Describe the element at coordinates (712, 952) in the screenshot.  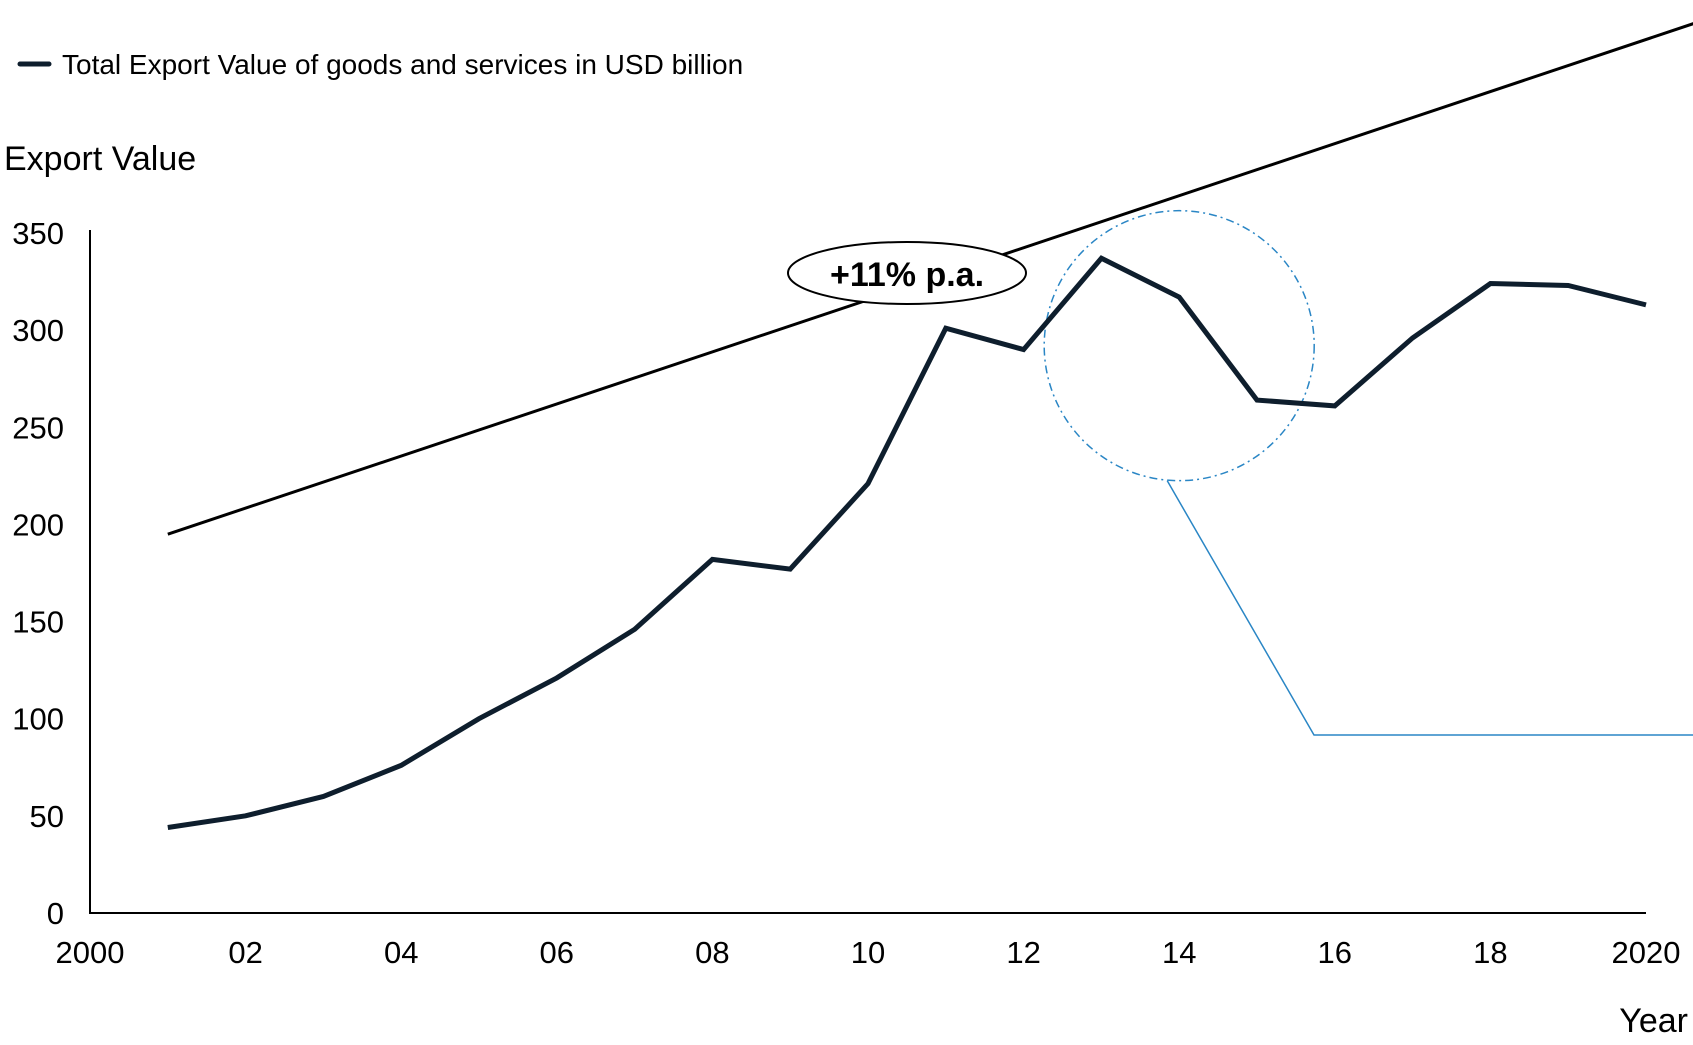
I see `x-tick-label: 08` at that location.